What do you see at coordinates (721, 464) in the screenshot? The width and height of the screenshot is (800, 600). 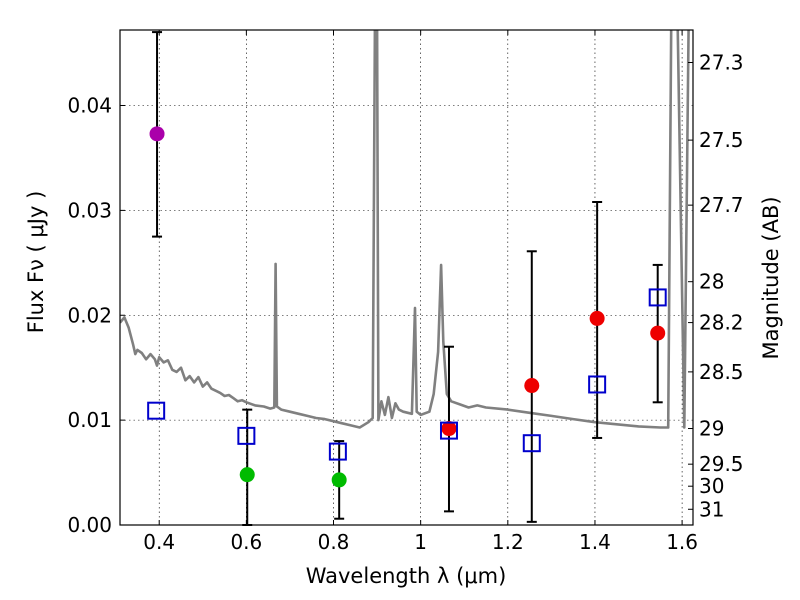 I see `mag-tick-label: 29.5` at bounding box center [721, 464].